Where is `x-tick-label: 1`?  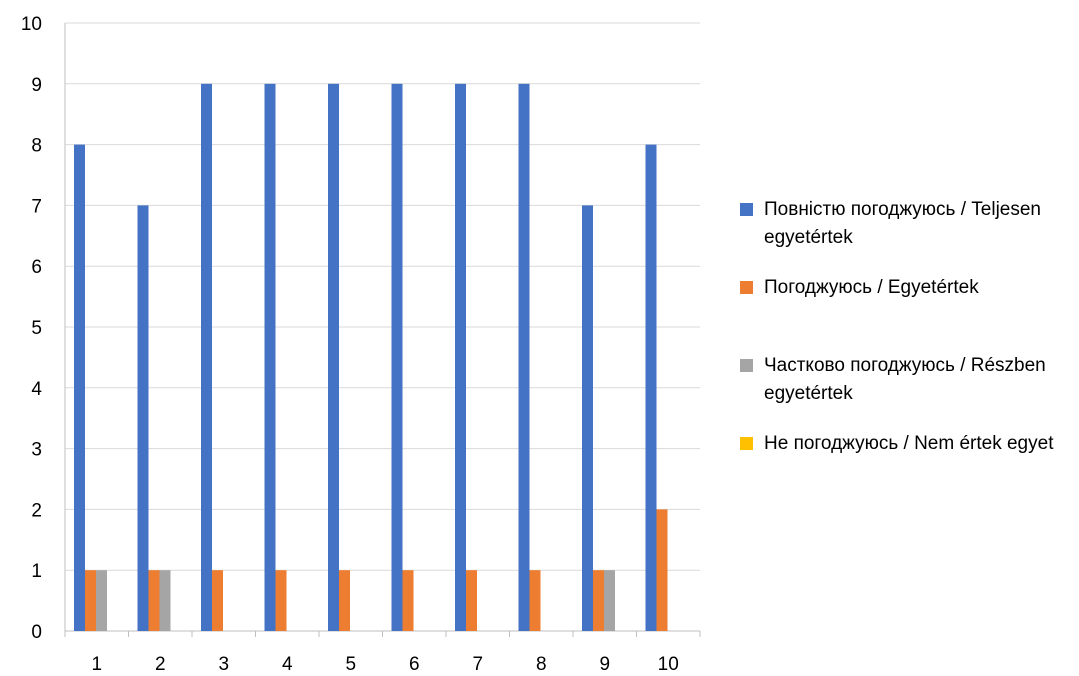
x-tick-label: 1 is located at coordinates (96, 664).